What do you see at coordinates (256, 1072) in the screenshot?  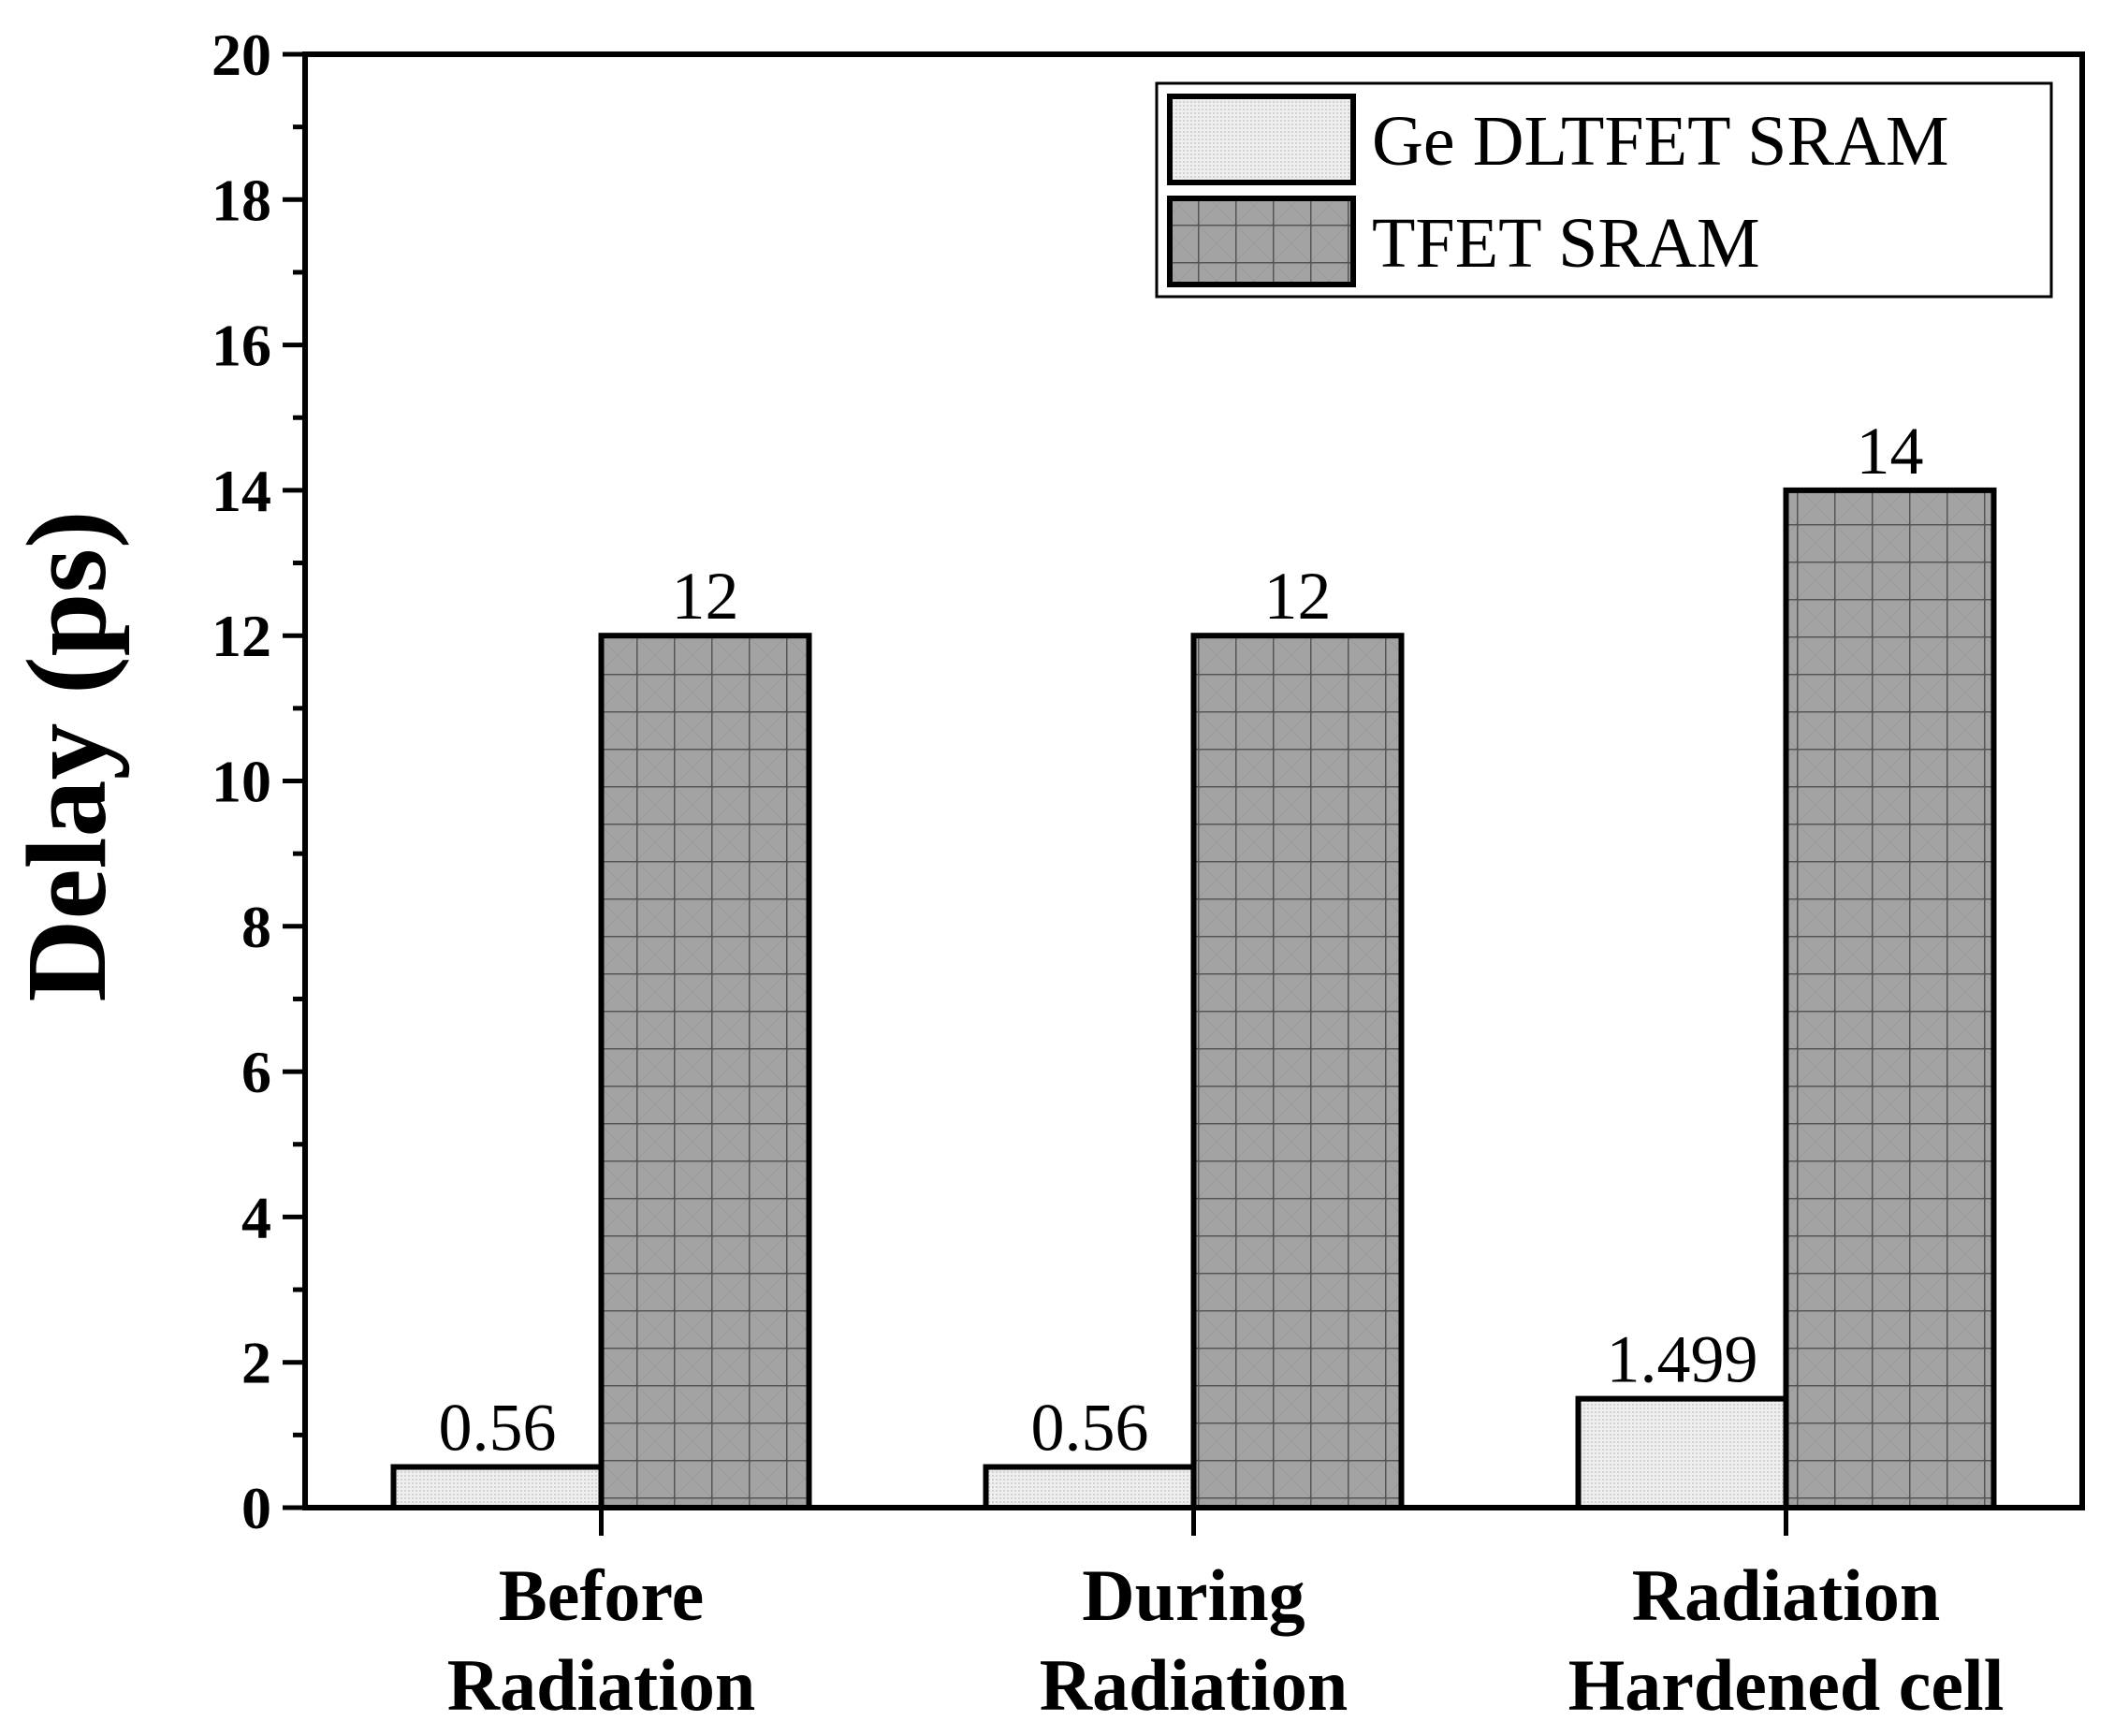 I see `y-tick-label: 6` at bounding box center [256, 1072].